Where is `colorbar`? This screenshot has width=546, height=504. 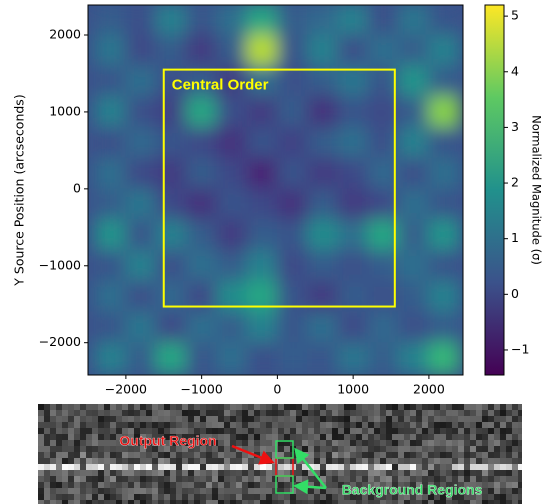
colorbar is located at coordinates (494, 190).